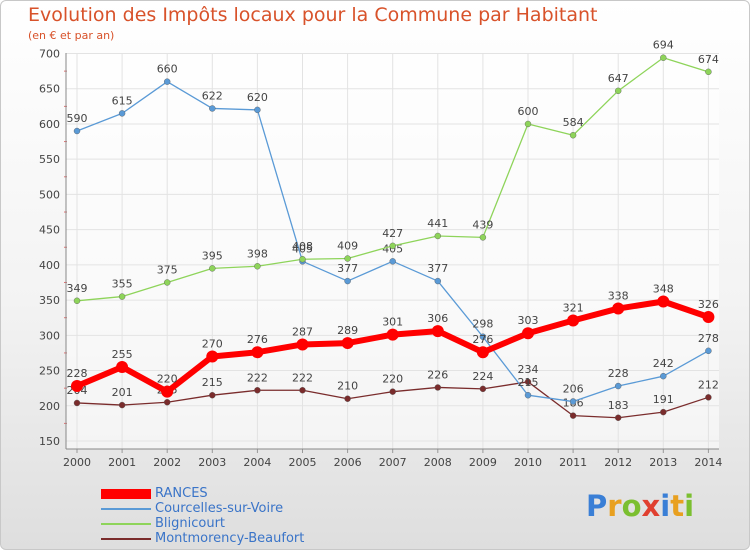 The image size is (750, 550). Describe the element at coordinates (631, 506) in the screenshot. I see `logo-letter: o` at that location.